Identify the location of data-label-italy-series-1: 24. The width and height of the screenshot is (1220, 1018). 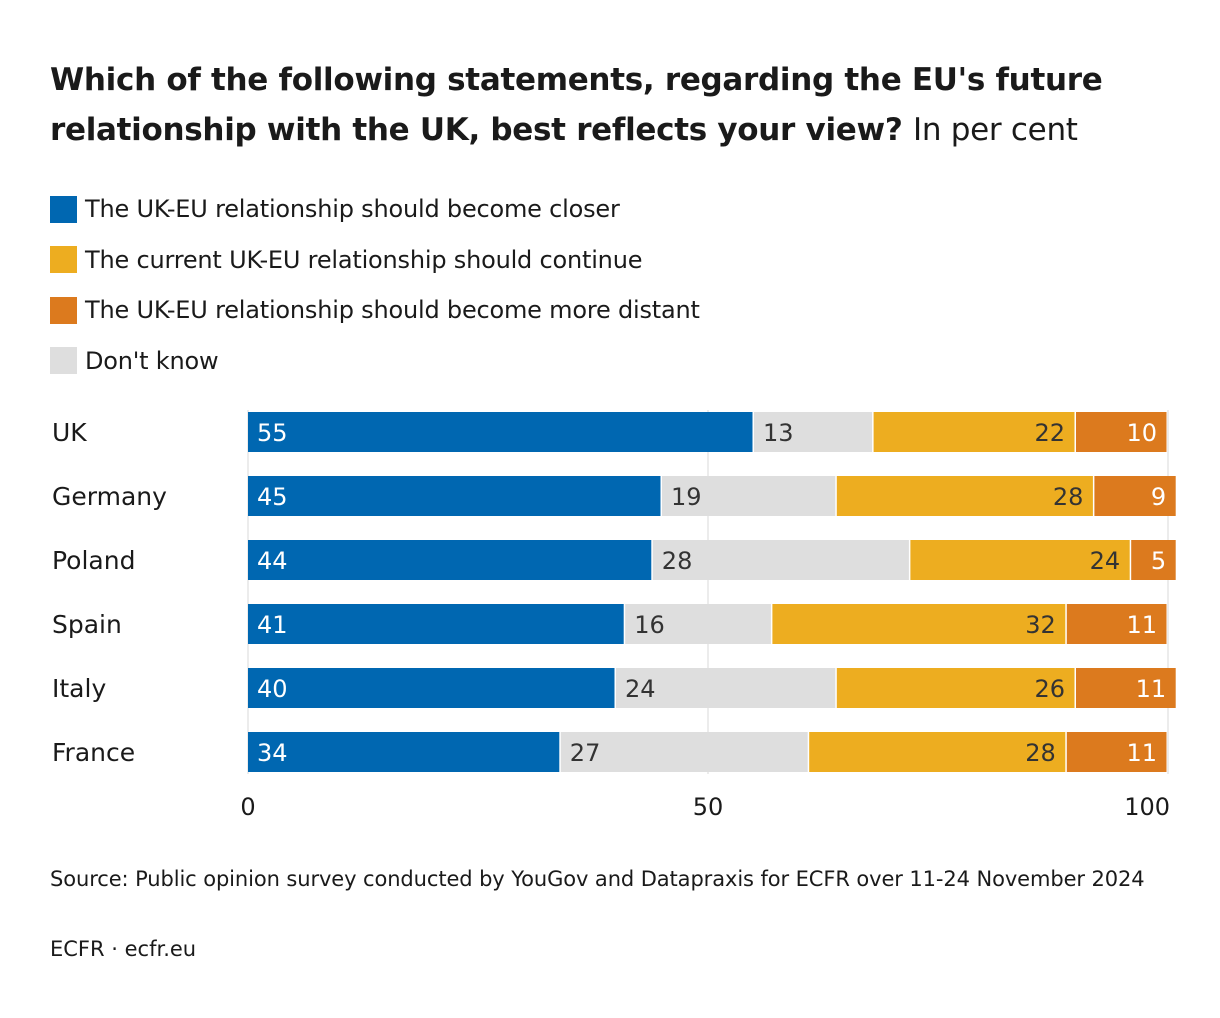
(640, 689).